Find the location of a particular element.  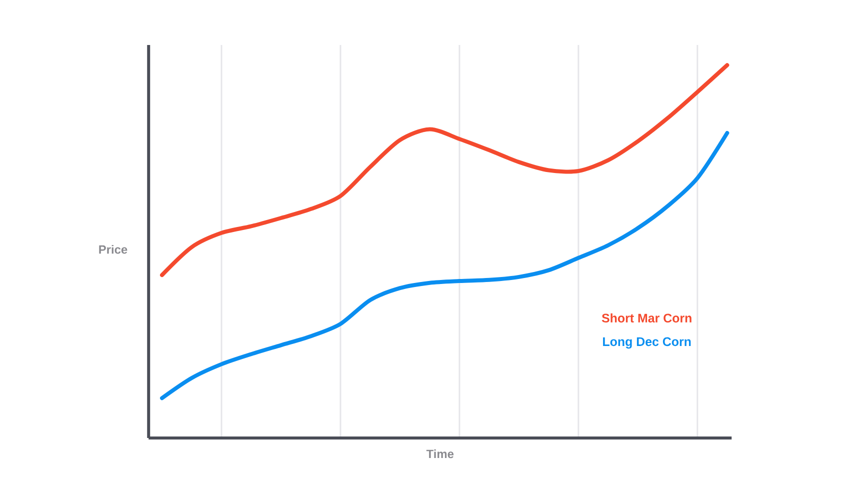

y-axis-title: Price is located at coordinates (113, 249).